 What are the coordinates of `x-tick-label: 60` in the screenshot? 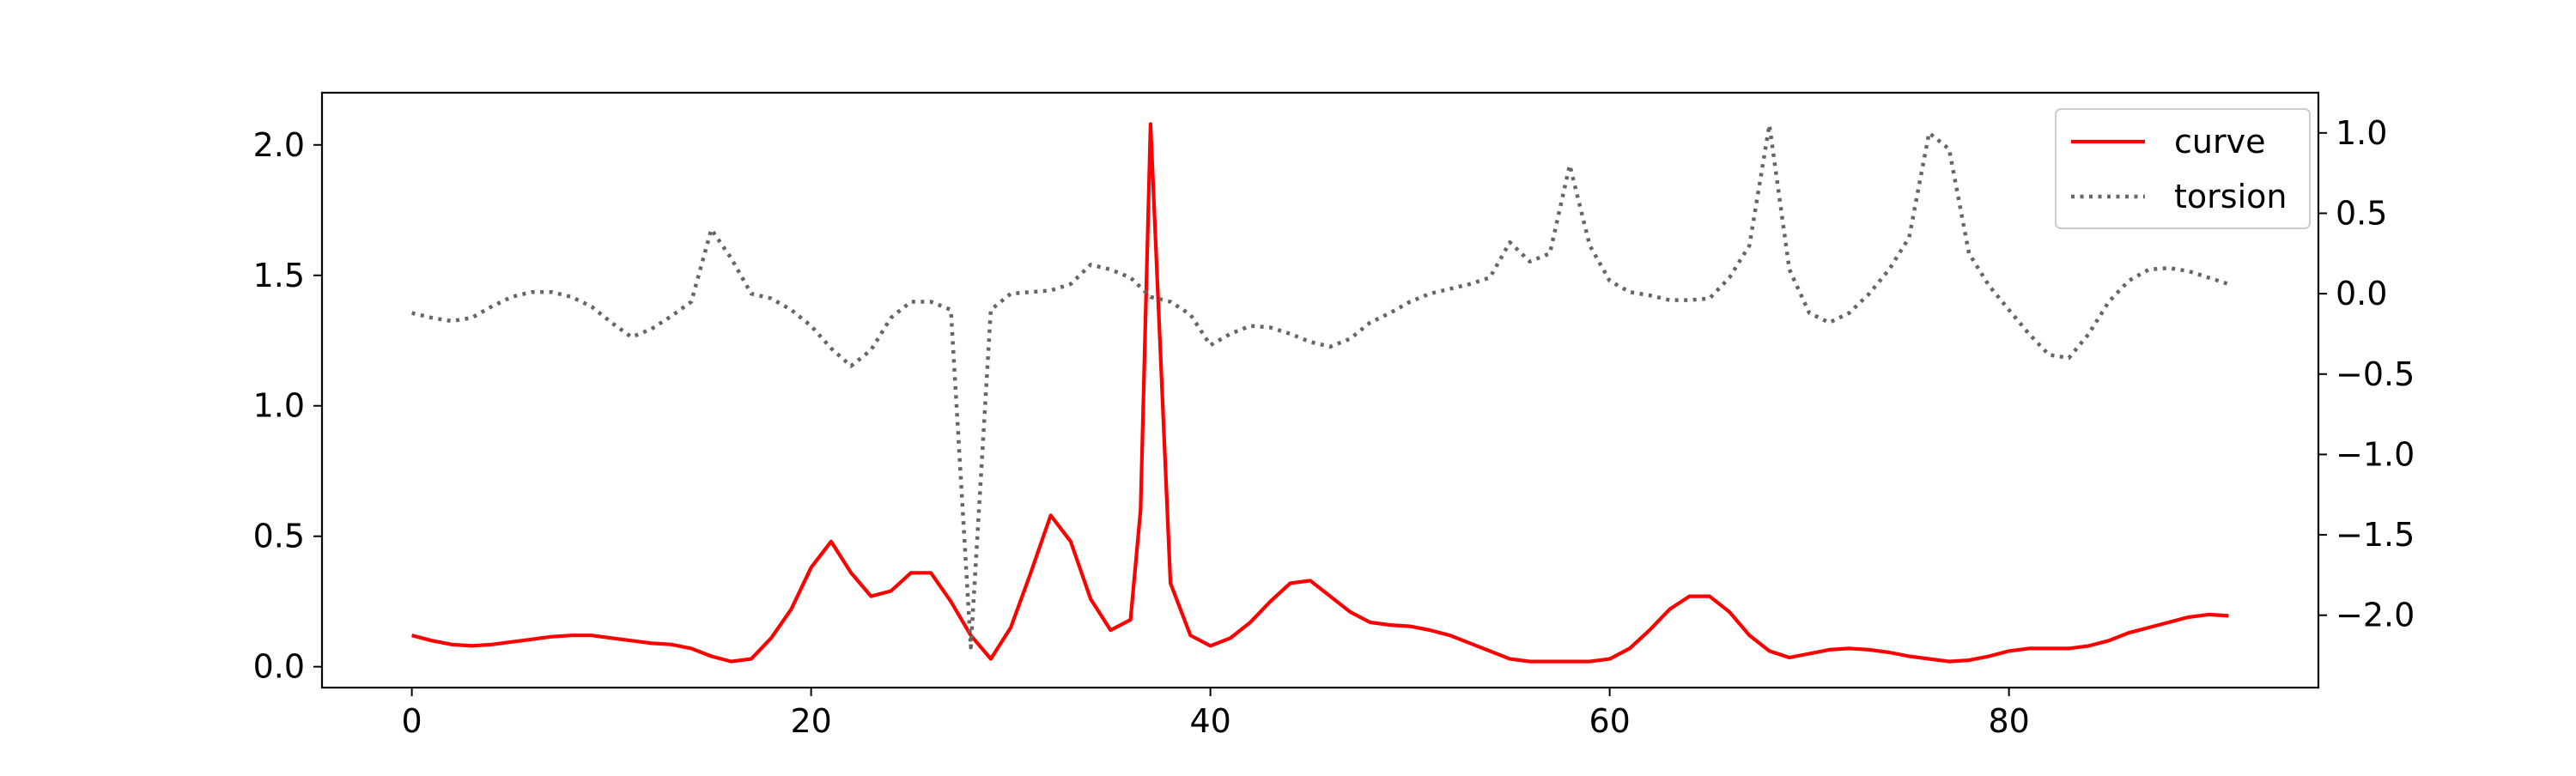 It's located at (1609, 721).